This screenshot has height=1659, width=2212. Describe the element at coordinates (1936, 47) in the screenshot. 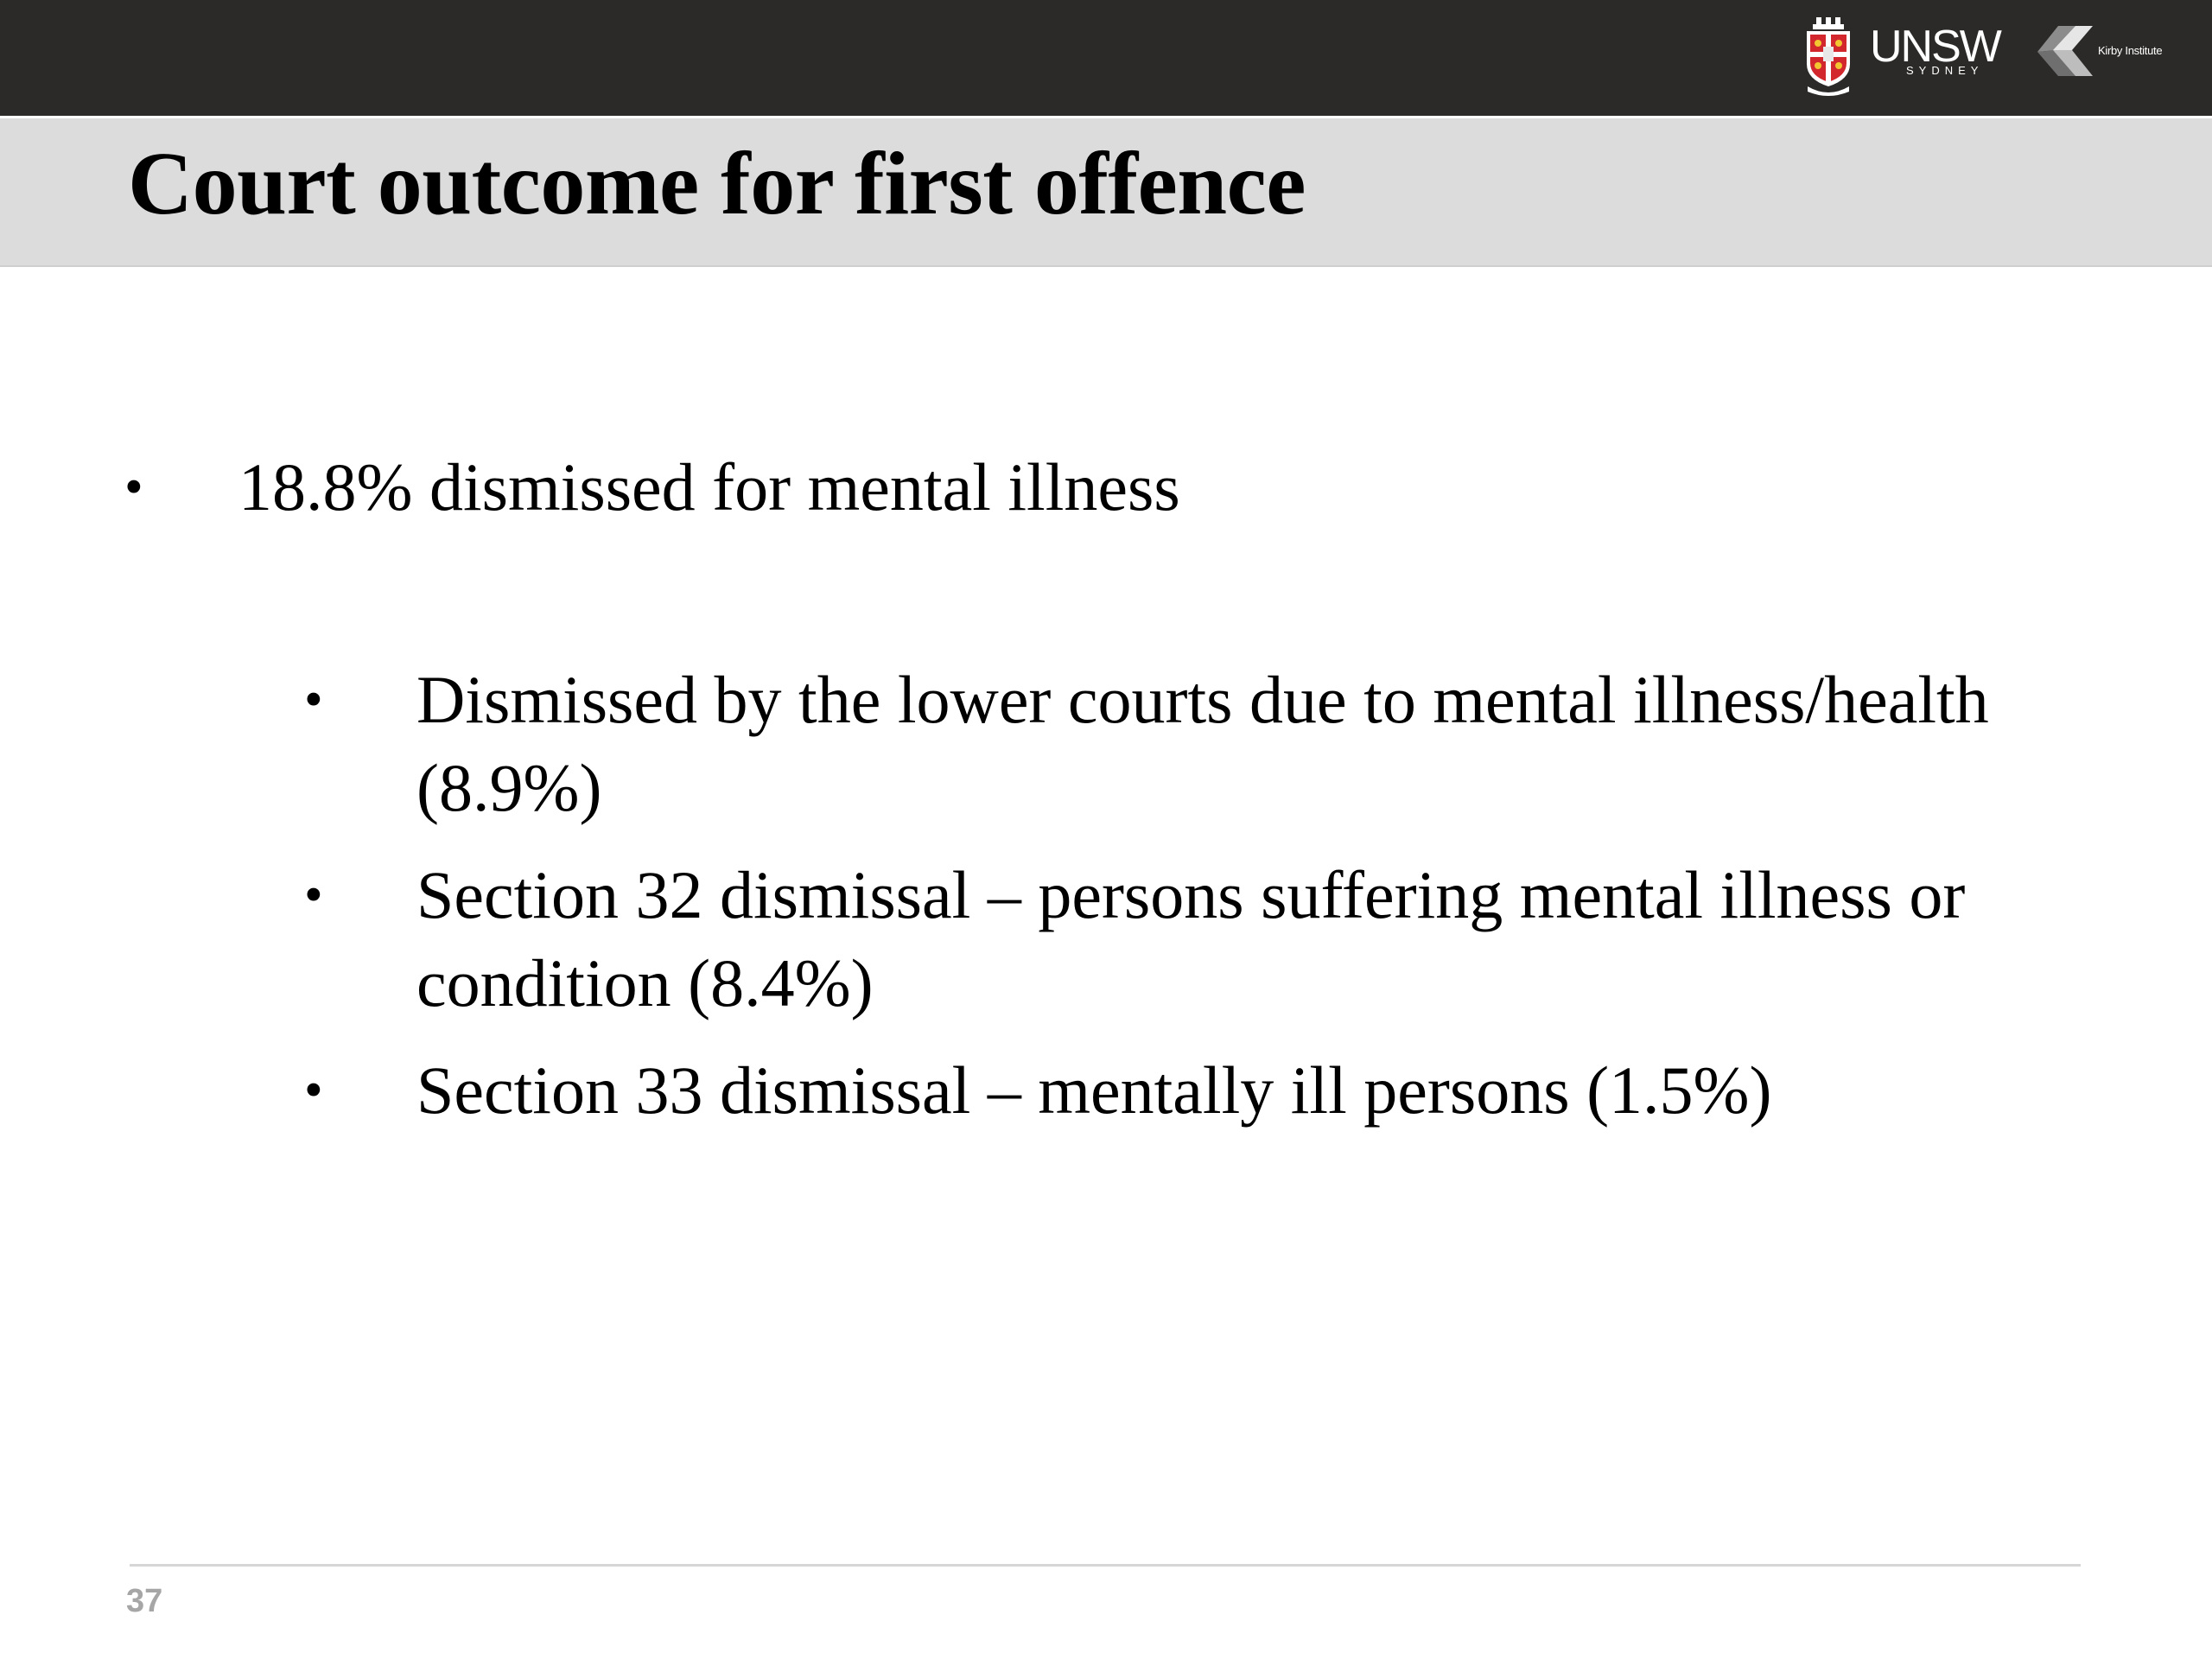

I see `unsw-wordmark: UNSW` at that location.